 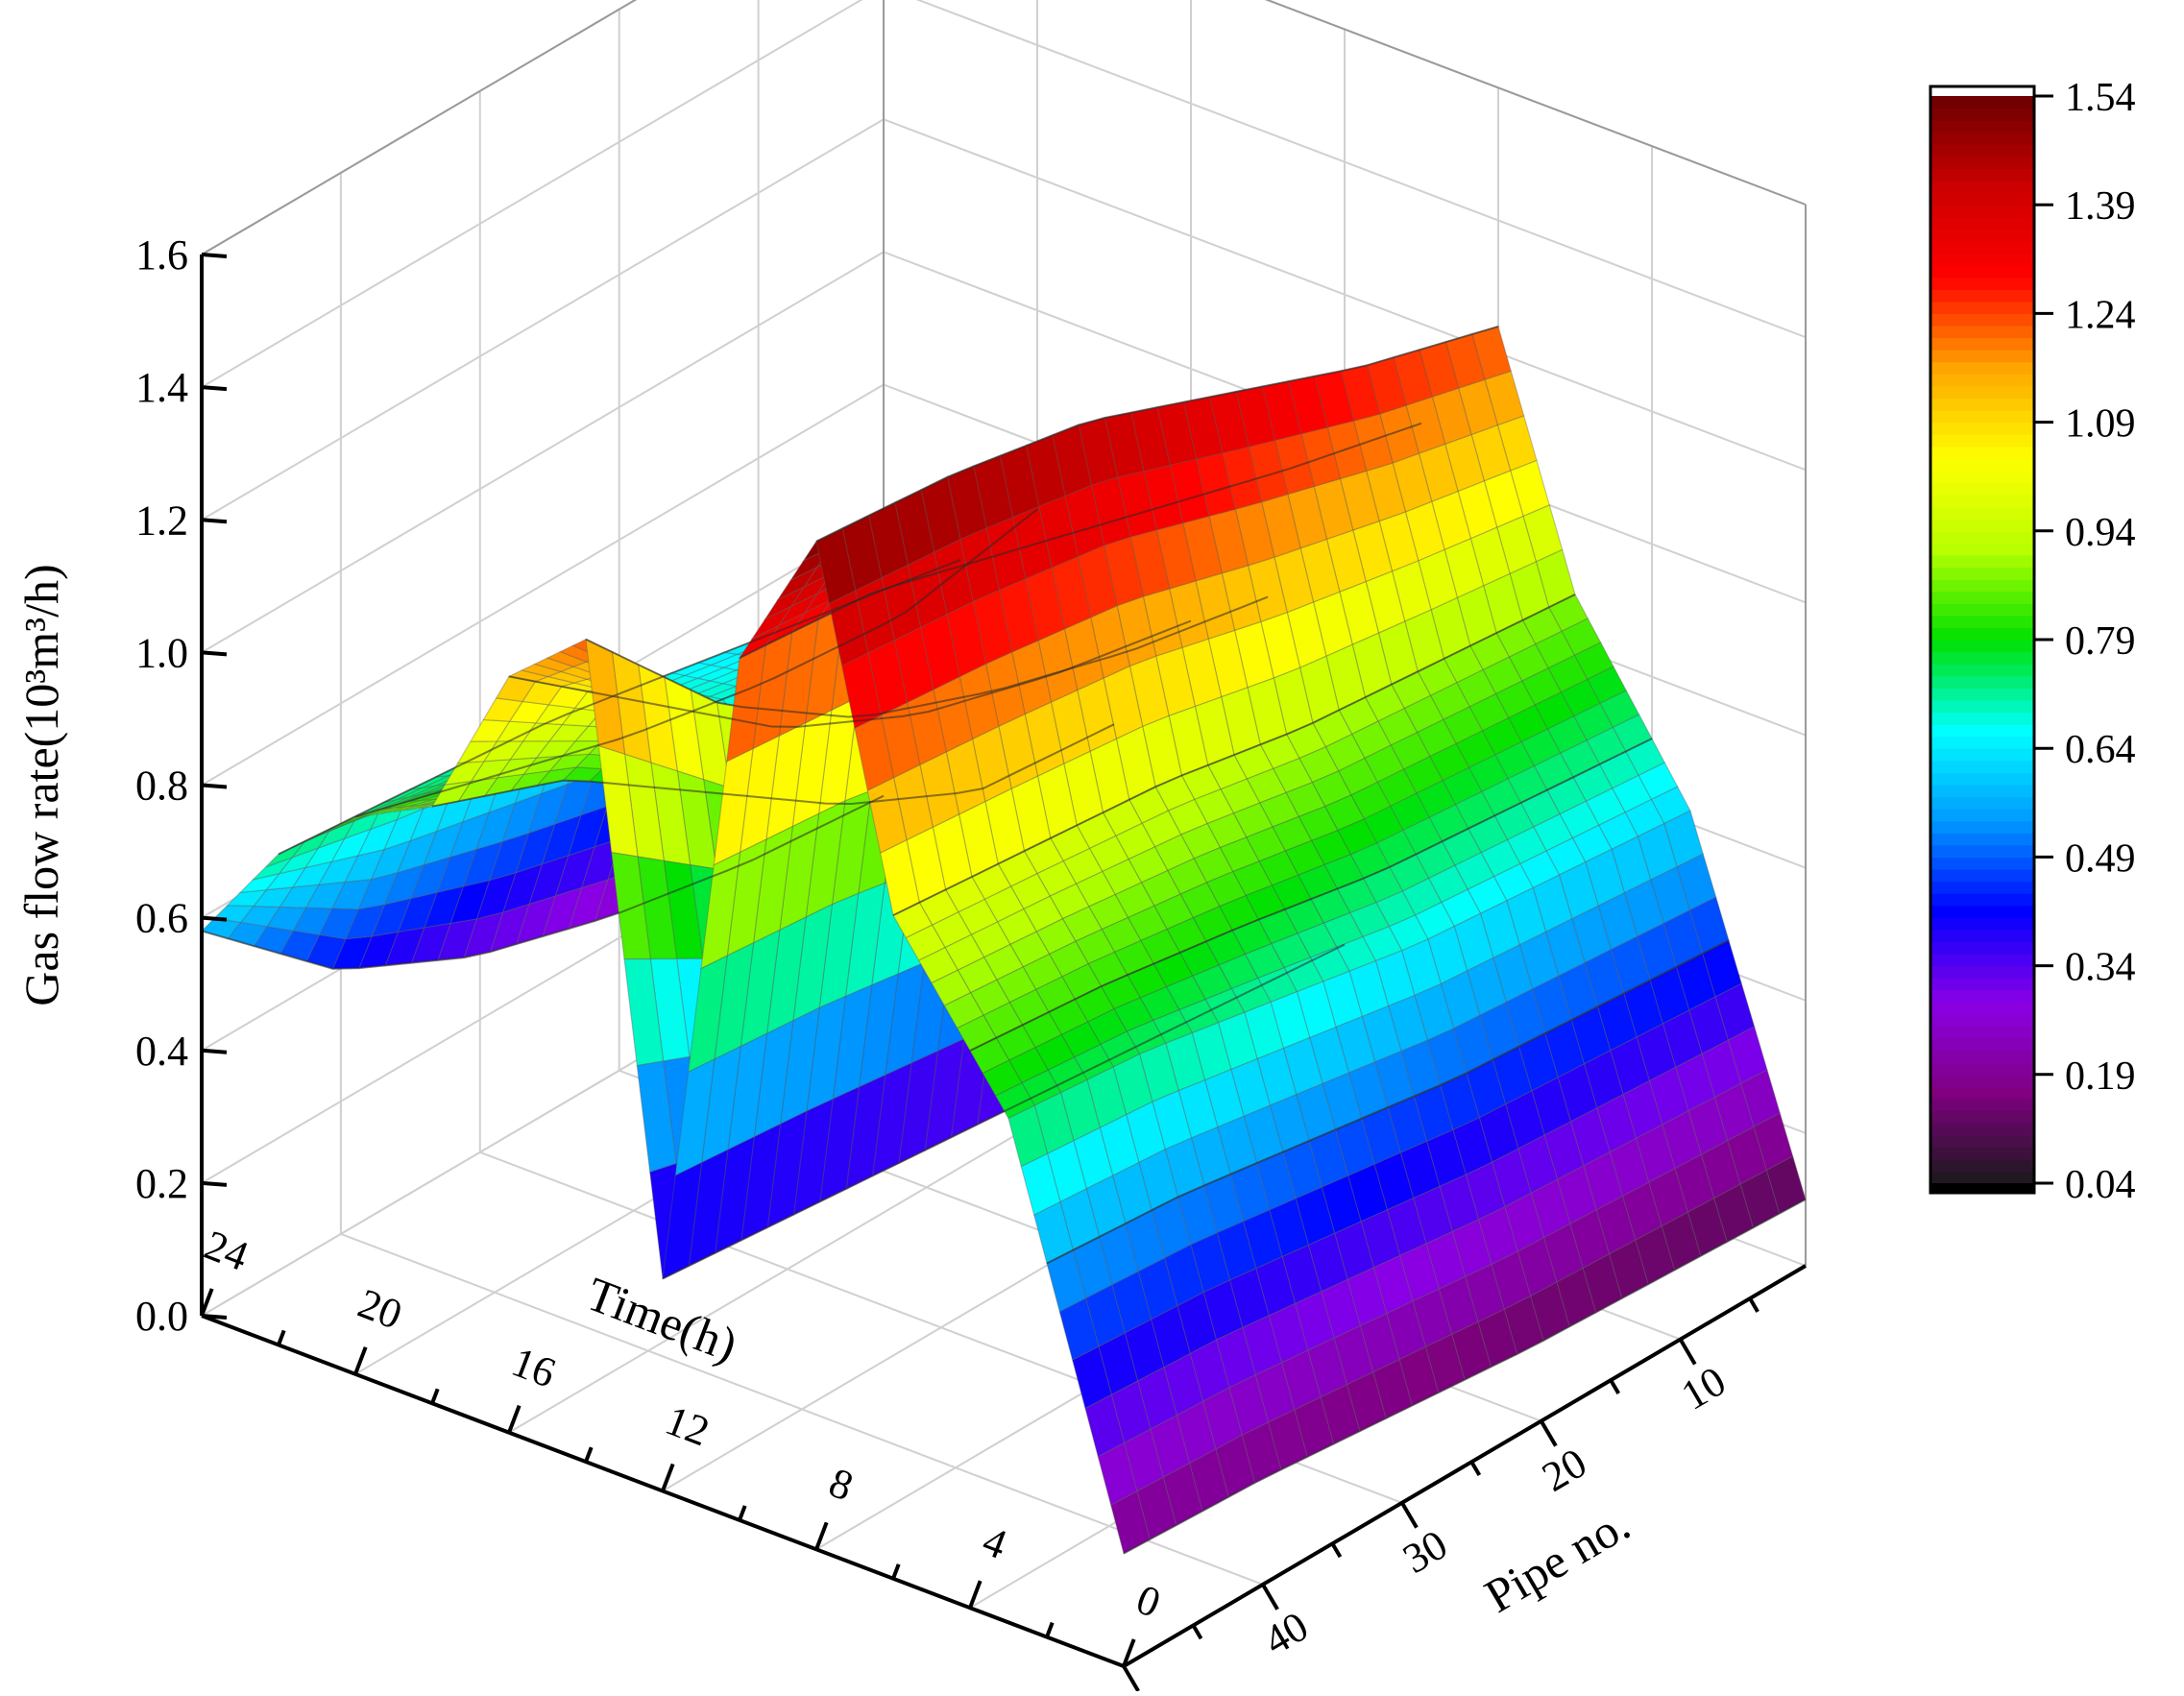 I want to click on time-tick-label: 24, so click(x=227, y=1251).